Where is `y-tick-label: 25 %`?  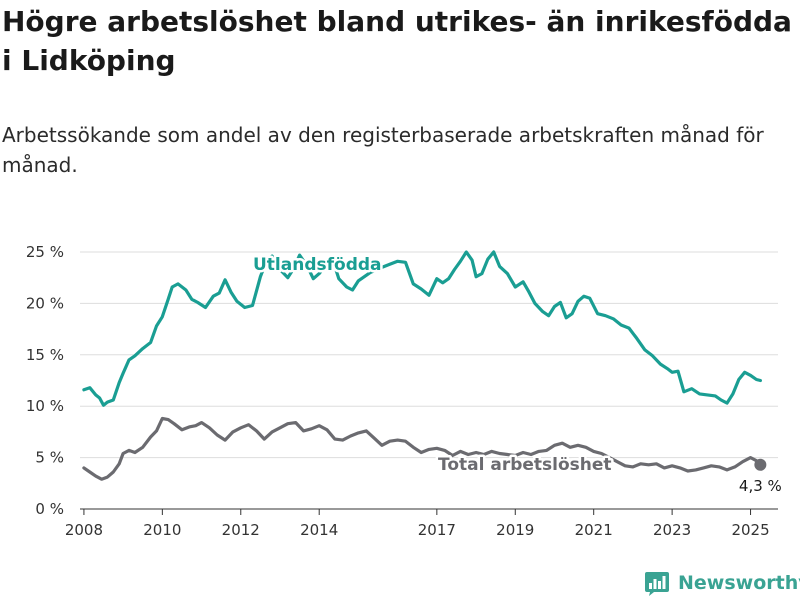 y-tick-label: 25 % is located at coordinates (45, 252).